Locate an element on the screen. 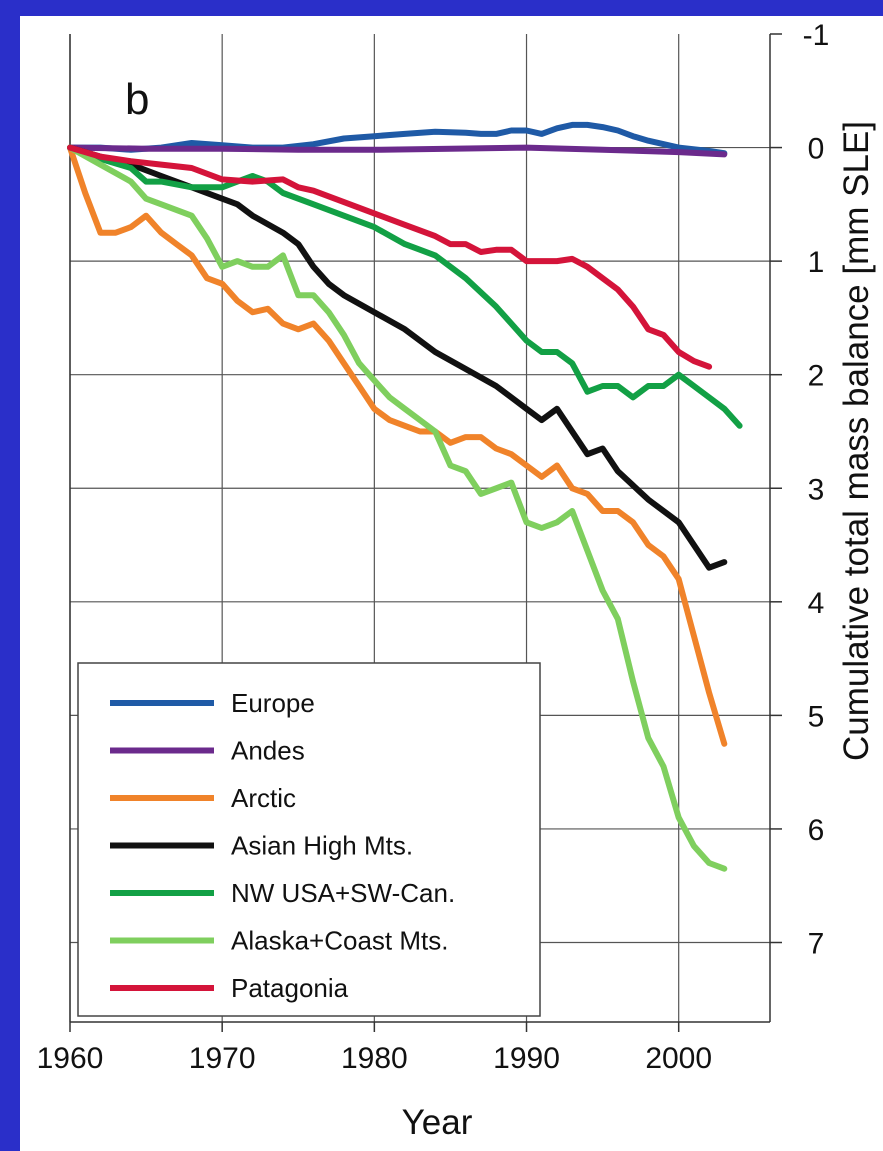  y-tick-label: 7 is located at coordinates (816, 944).